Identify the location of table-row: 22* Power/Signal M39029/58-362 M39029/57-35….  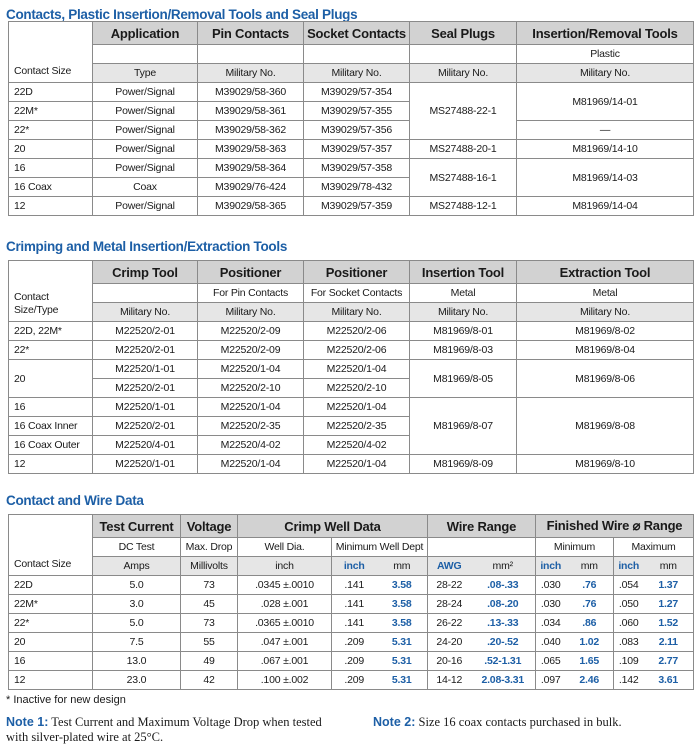
(351, 130).